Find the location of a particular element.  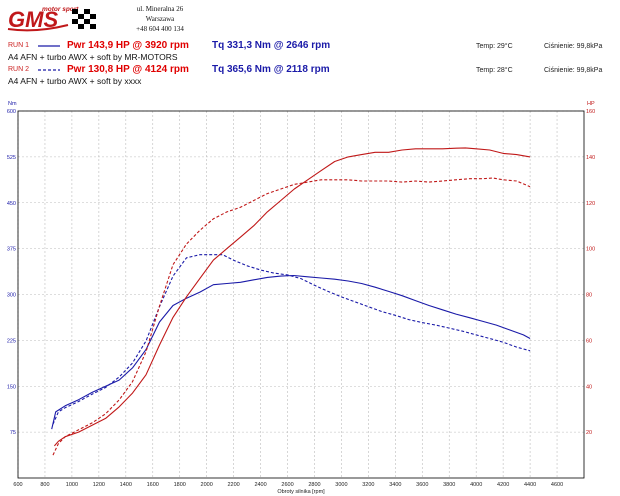

address-phone: +48 604 400 134 is located at coordinates (160, 29).